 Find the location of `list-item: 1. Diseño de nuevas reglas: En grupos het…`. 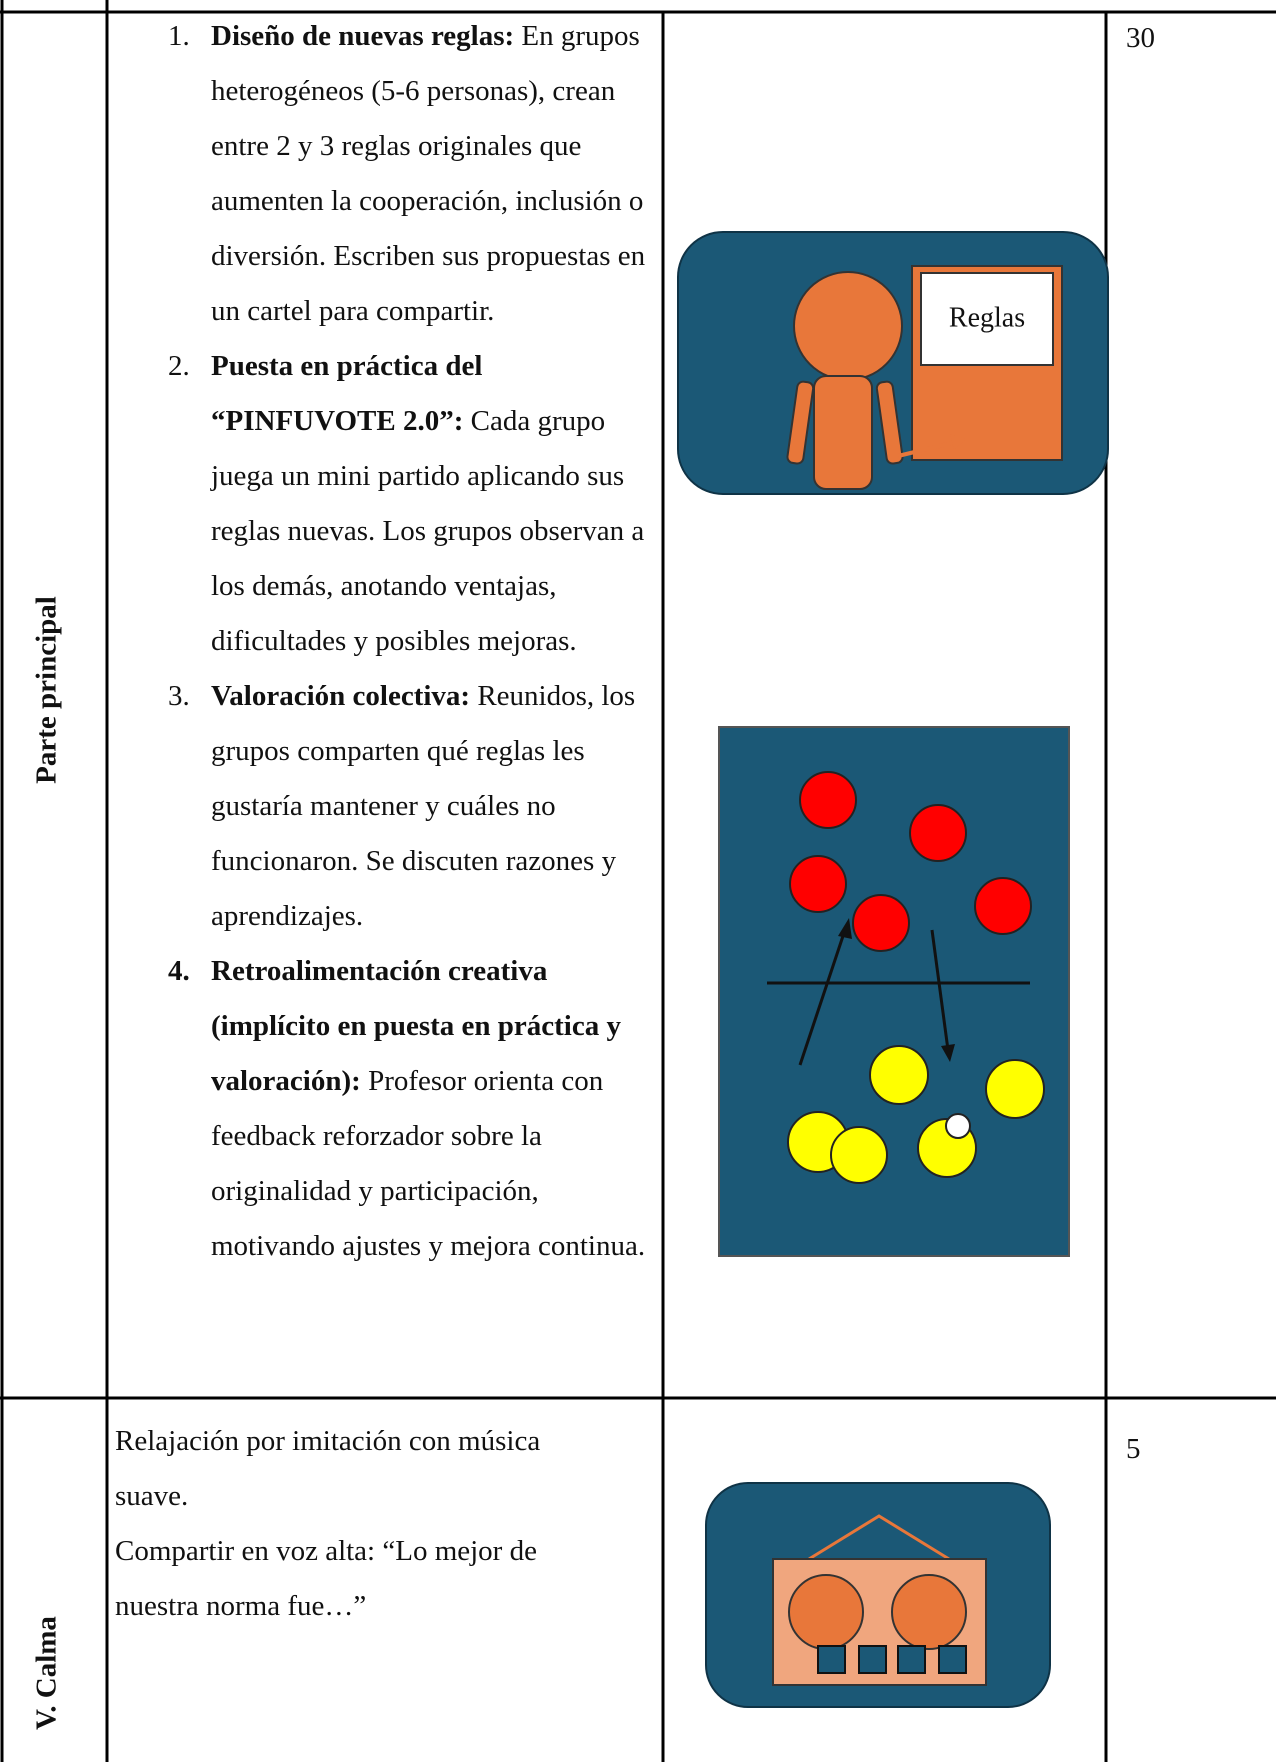

list-item: 1. Diseño de nuevas reglas: En grupos het… is located at coordinates (413, 174).